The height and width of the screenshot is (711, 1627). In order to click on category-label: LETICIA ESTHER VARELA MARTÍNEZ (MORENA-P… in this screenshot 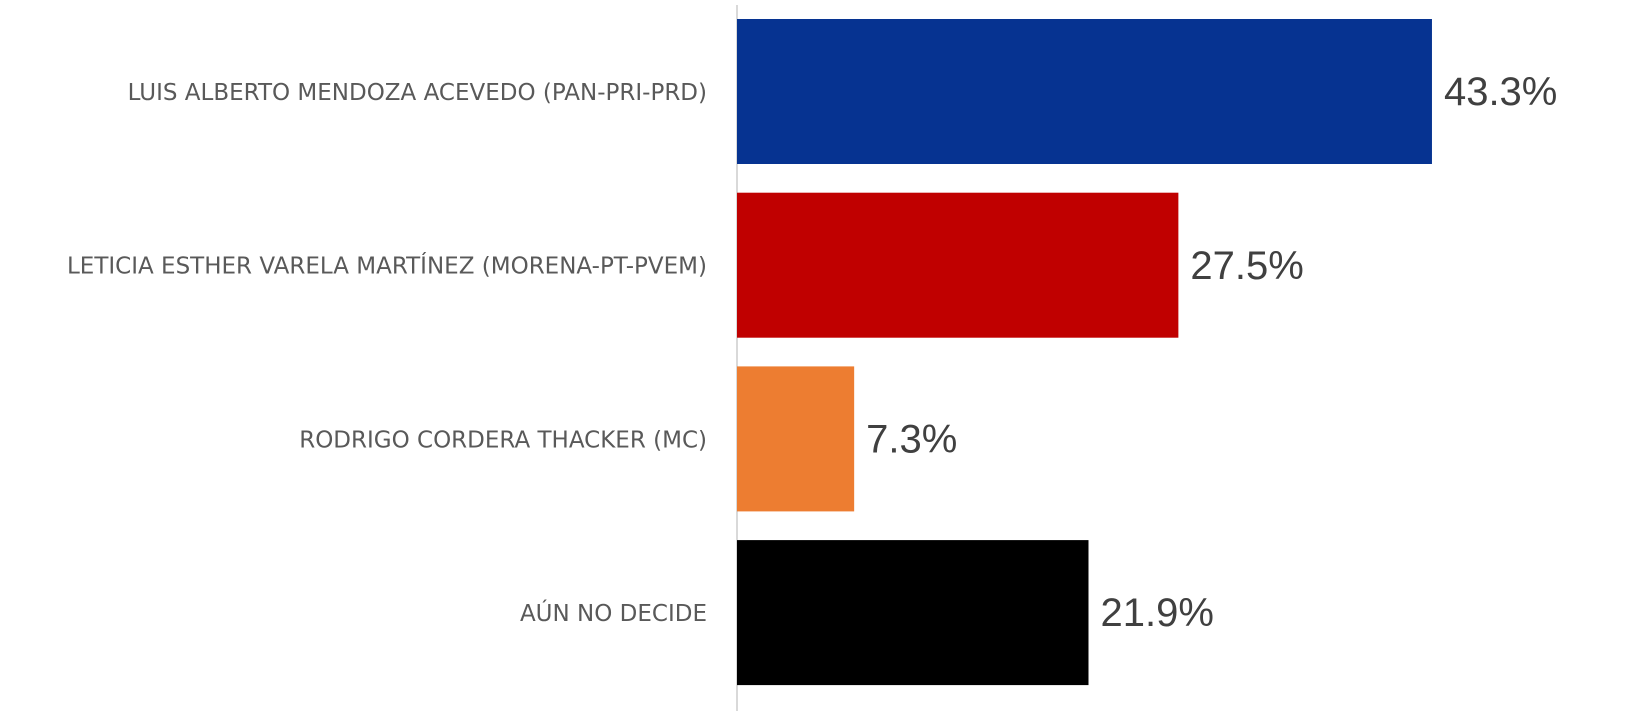, I will do `click(387, 266)`.